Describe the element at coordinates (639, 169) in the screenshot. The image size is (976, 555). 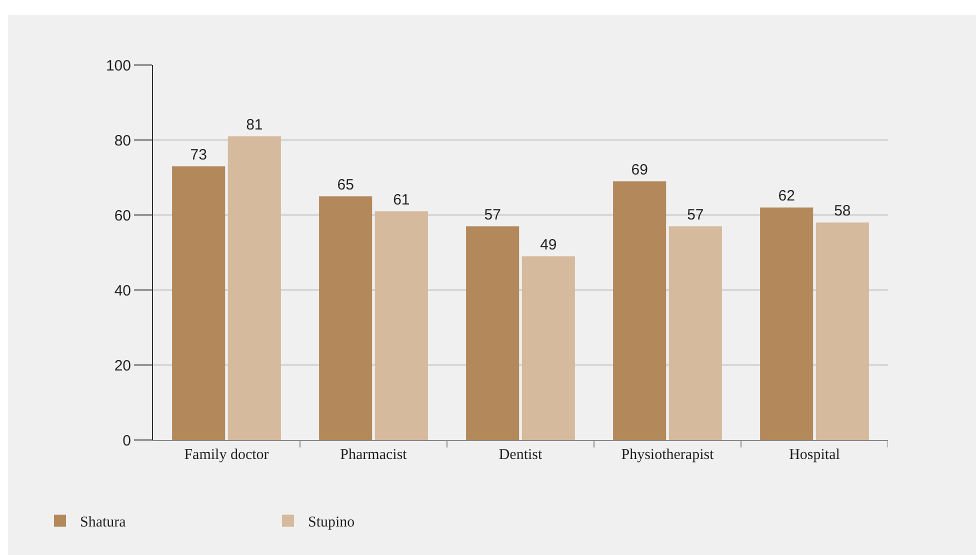
I see `data-label: 69` at that location.